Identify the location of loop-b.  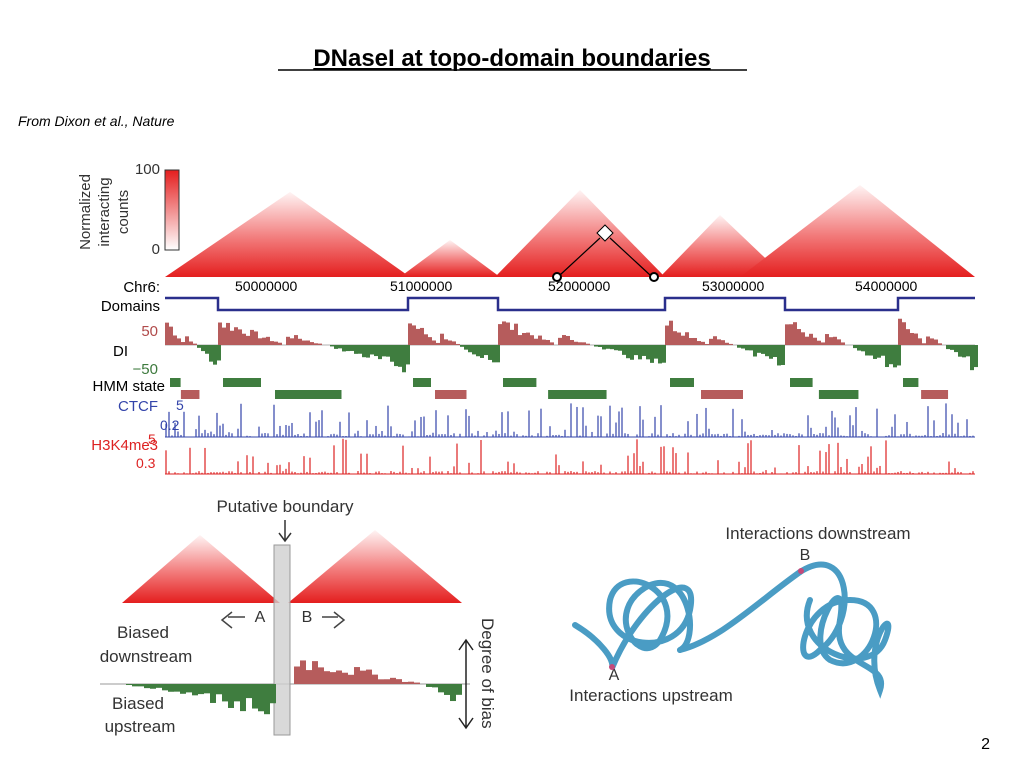
(844, 630).